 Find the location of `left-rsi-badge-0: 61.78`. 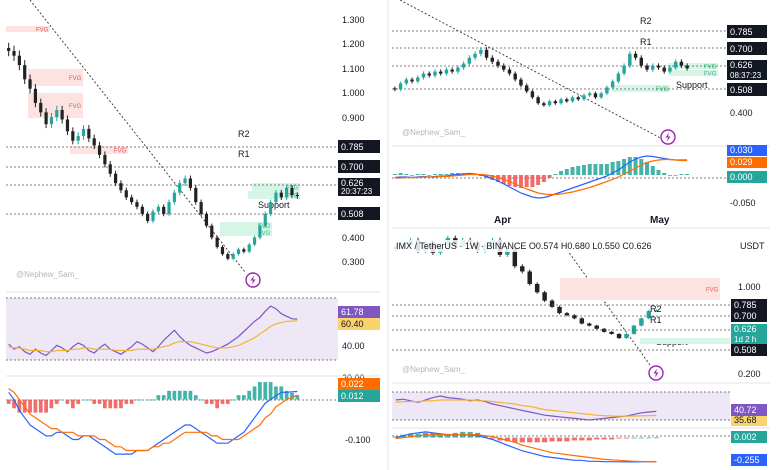

left-rsi-badge-0: 61.78 is located at coordinates (359, 312).